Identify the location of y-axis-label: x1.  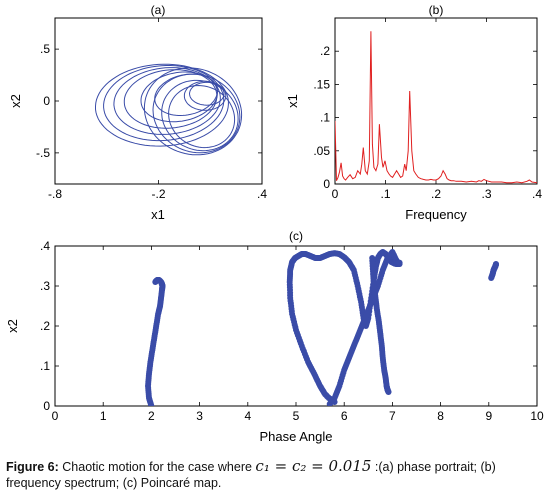
(292, 101).